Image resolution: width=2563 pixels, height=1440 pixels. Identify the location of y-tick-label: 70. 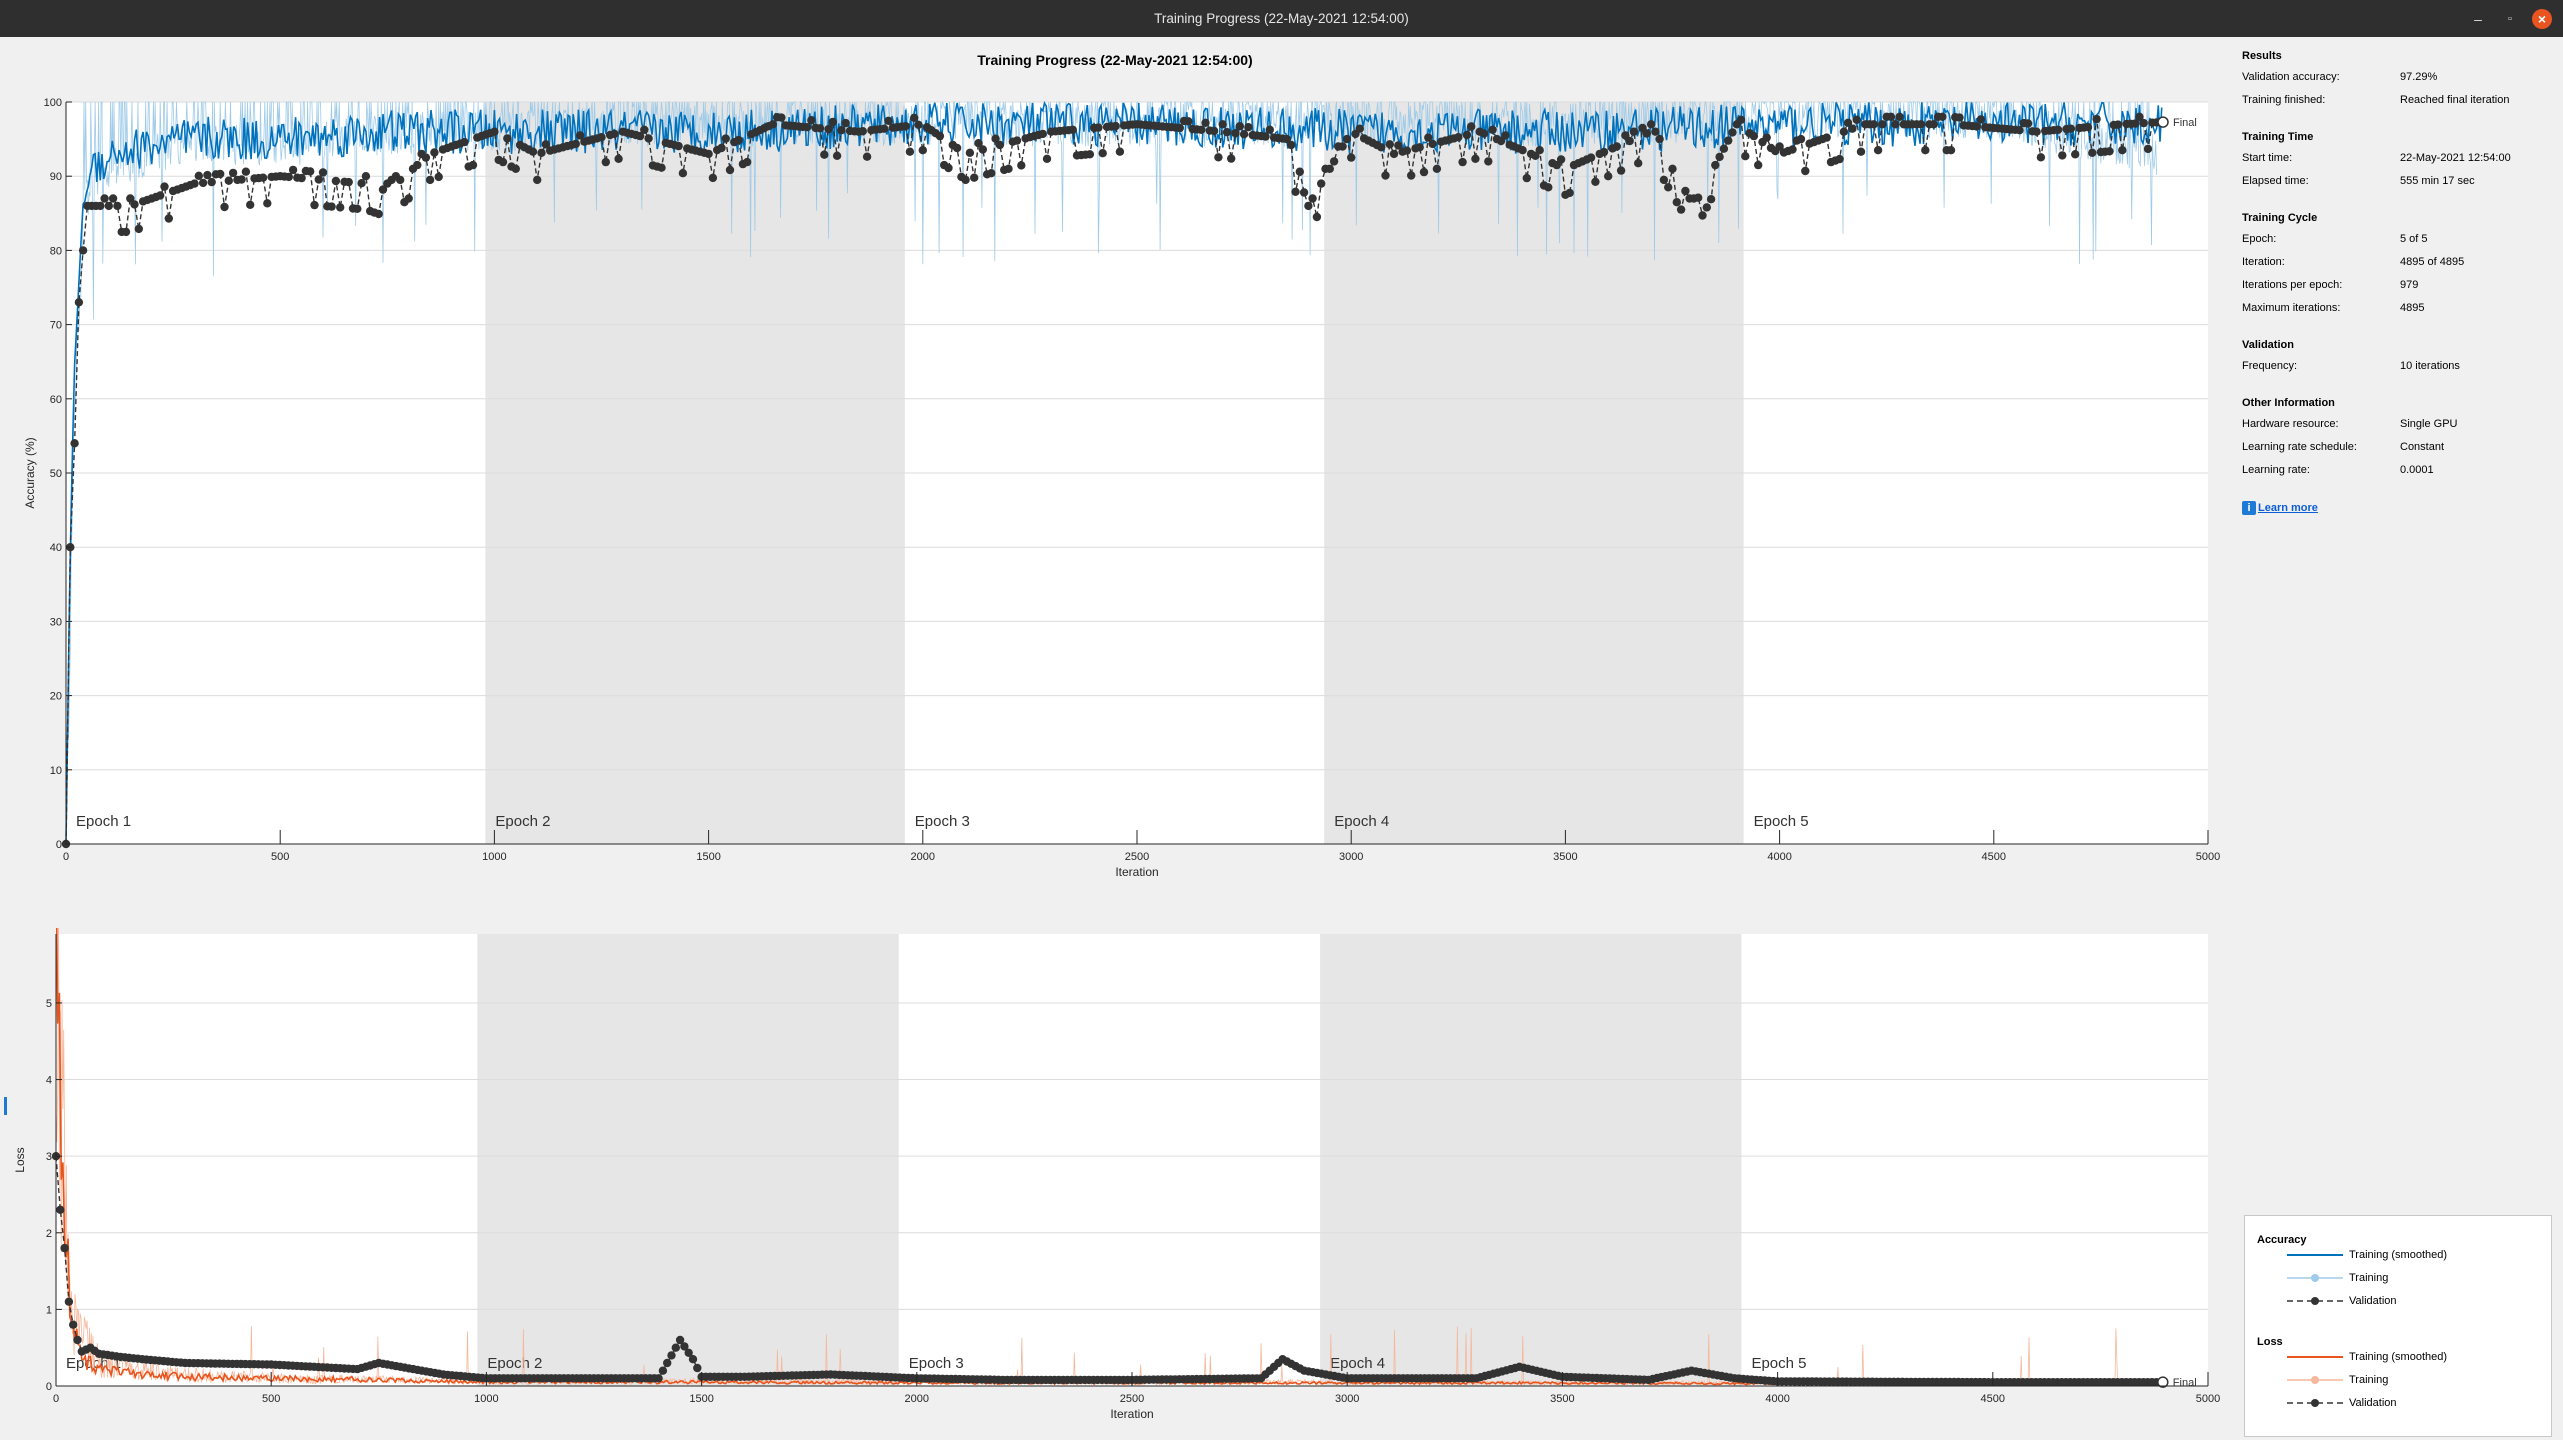
(56, 326).